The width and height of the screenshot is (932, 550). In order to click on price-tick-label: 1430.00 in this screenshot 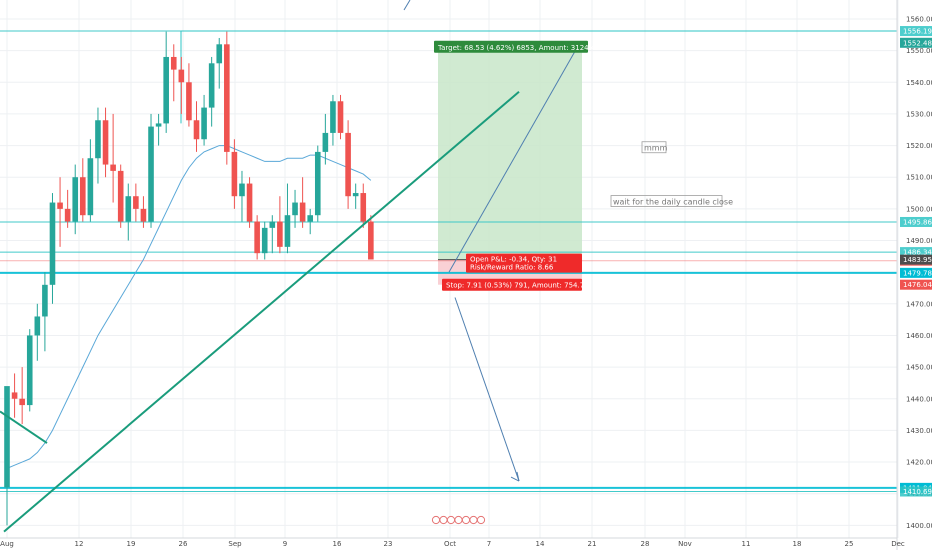, I will do `click(919, 431)`.